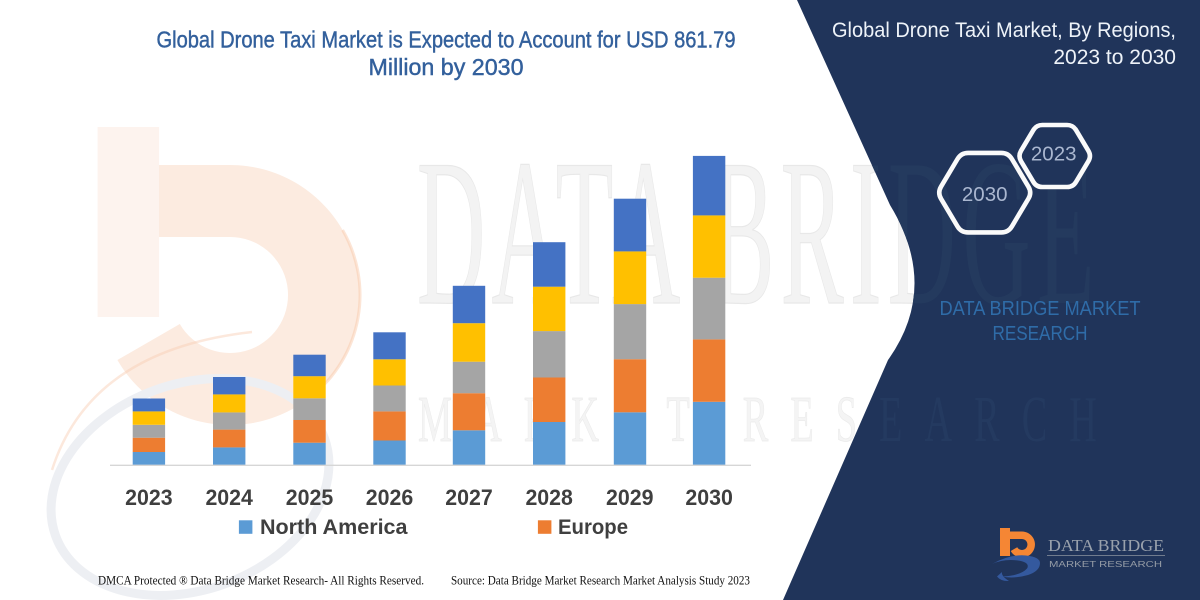 This screenshot has height=600, width=1200. I want to click on svg-text: MARKET RESEARCH, so click(1105, 564).